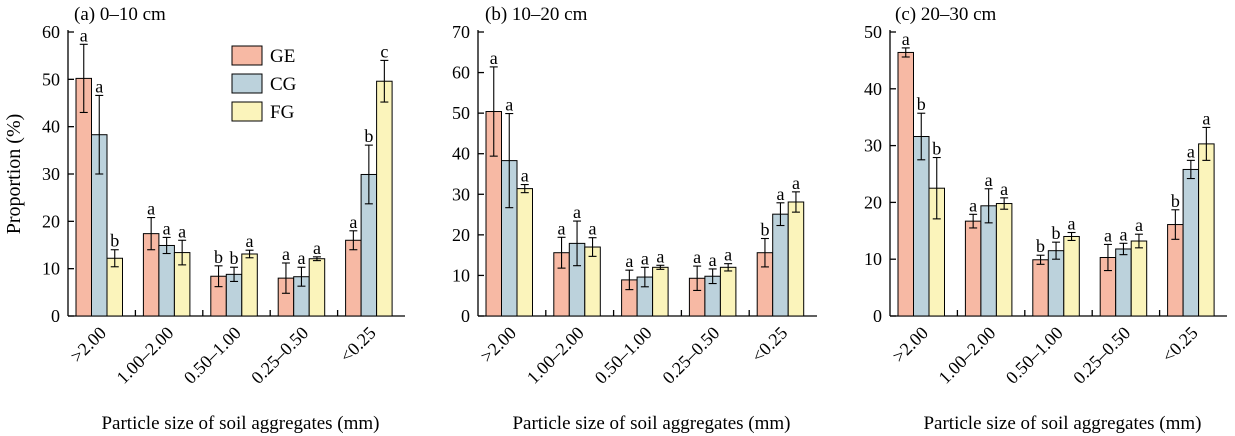  What do you see at coordinates (461, 32) in the screenshot?
I see `y-tick-label: 70` at bounding box center [461, 32].